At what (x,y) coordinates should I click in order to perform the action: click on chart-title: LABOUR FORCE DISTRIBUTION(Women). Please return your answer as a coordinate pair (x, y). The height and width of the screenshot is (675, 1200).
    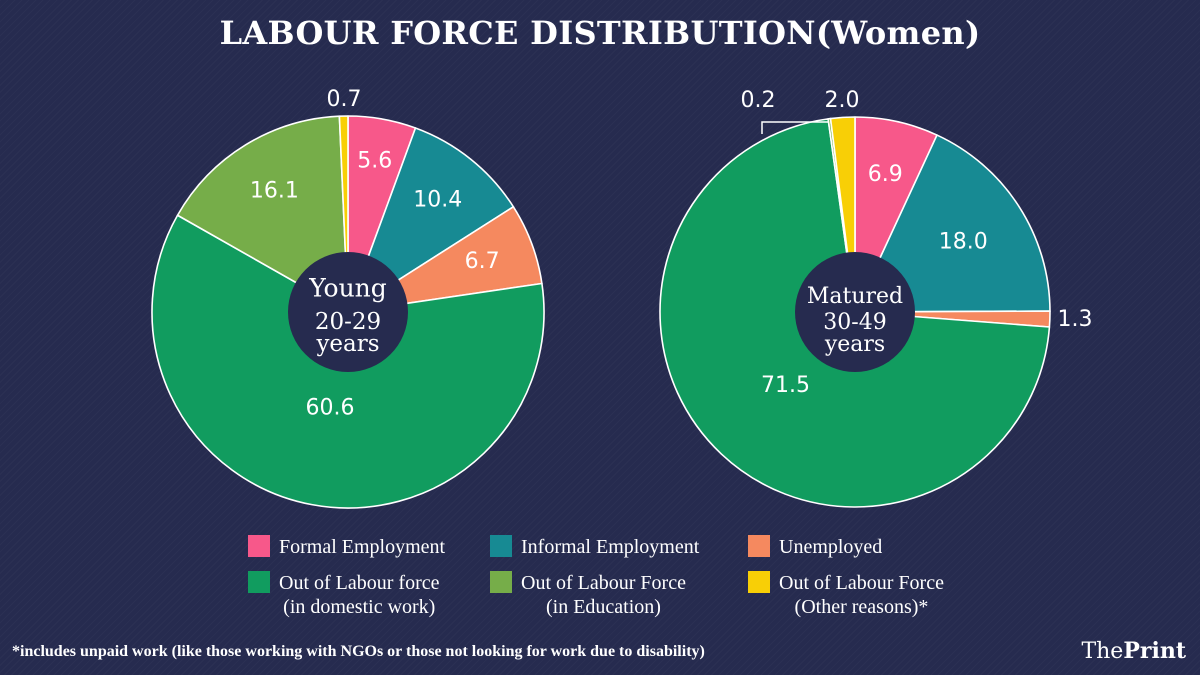
    Looking at the image, I should click on (600, 33).